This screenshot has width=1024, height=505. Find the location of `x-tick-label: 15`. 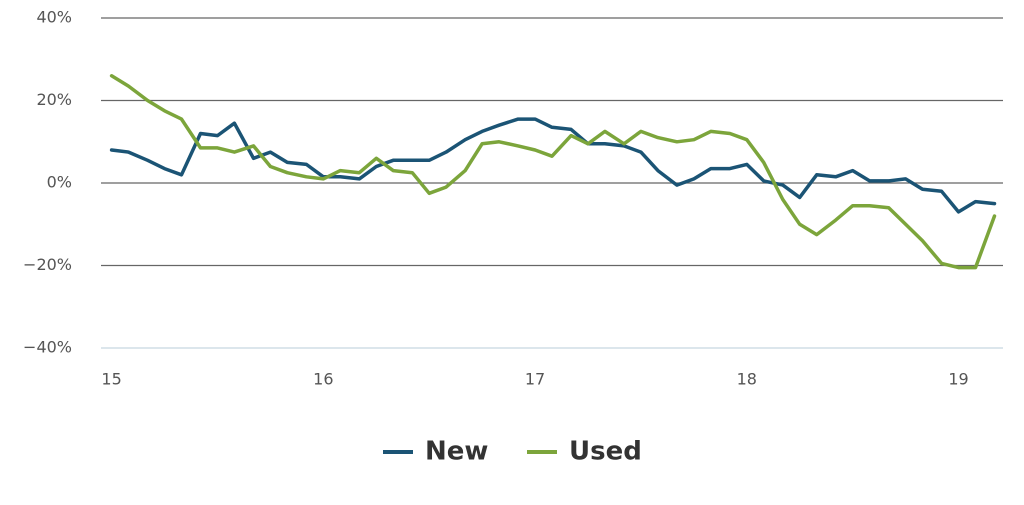

x-tick-label: 15 is located at coordinates (111, 379).